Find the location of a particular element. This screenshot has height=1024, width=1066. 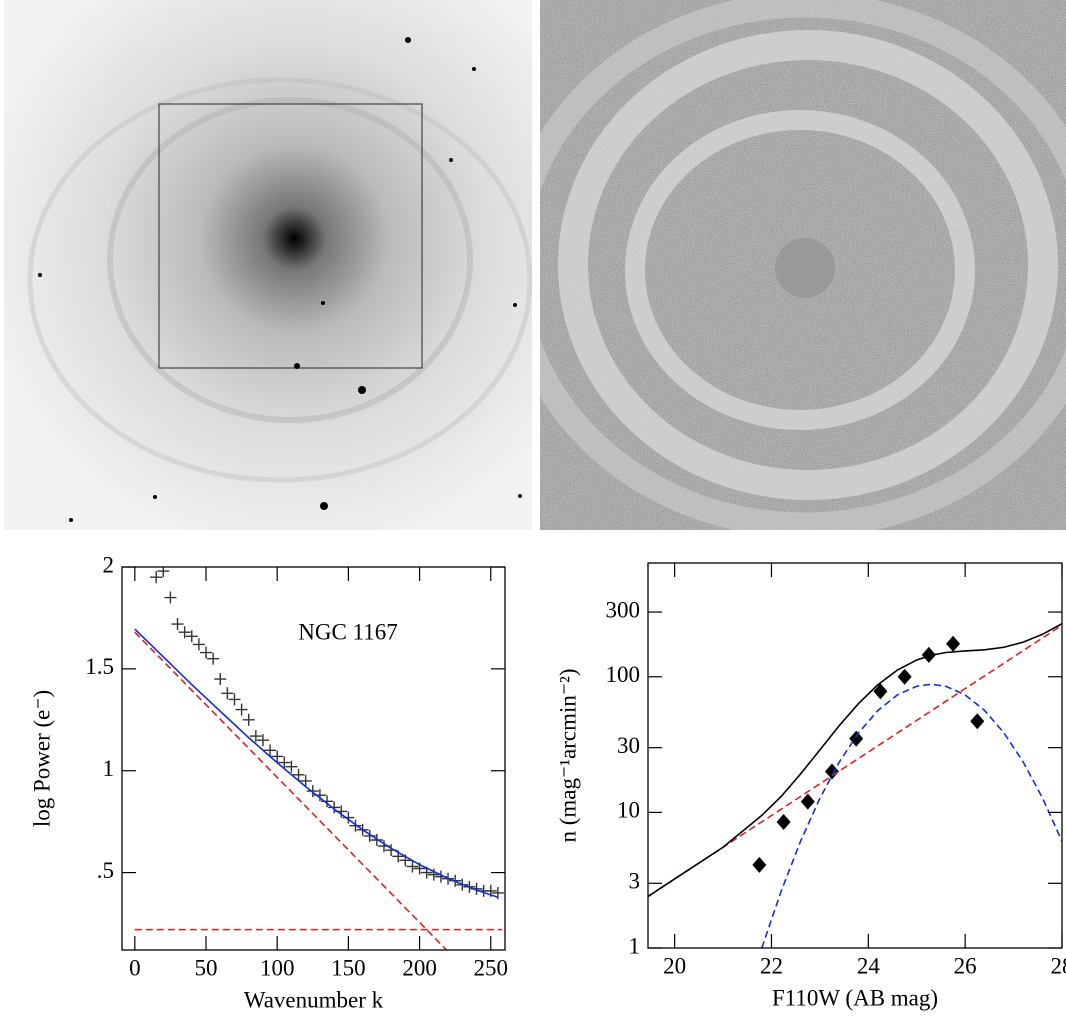

y-tick-label: 2 is located at coordinates (109, 564).